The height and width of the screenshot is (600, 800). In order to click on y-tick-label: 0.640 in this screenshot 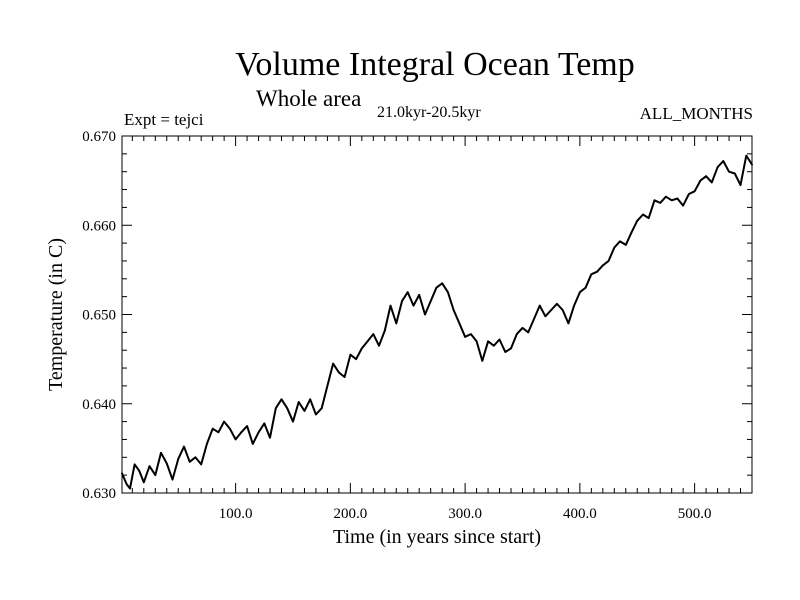, I will do `click(99, 405)`.